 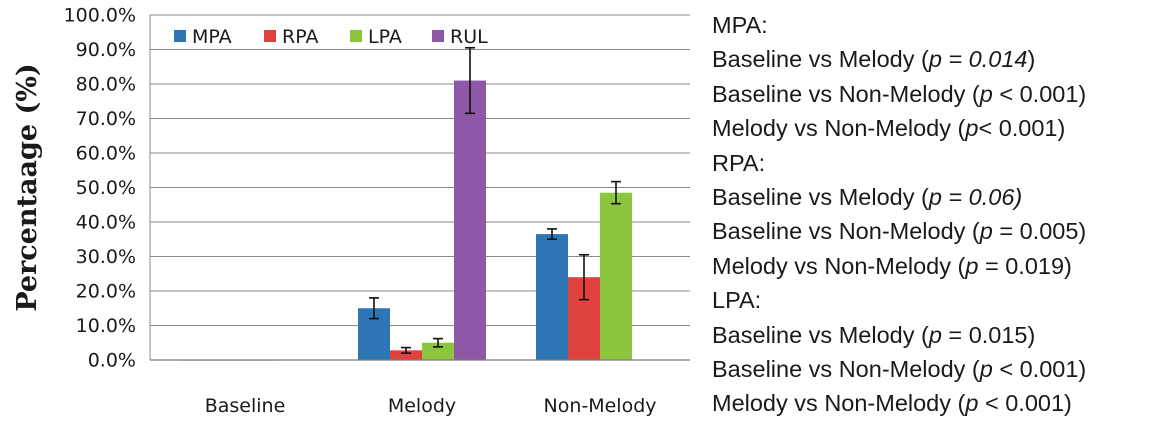 I want to click on note-text: MPA:, so click(x=740, y=25).